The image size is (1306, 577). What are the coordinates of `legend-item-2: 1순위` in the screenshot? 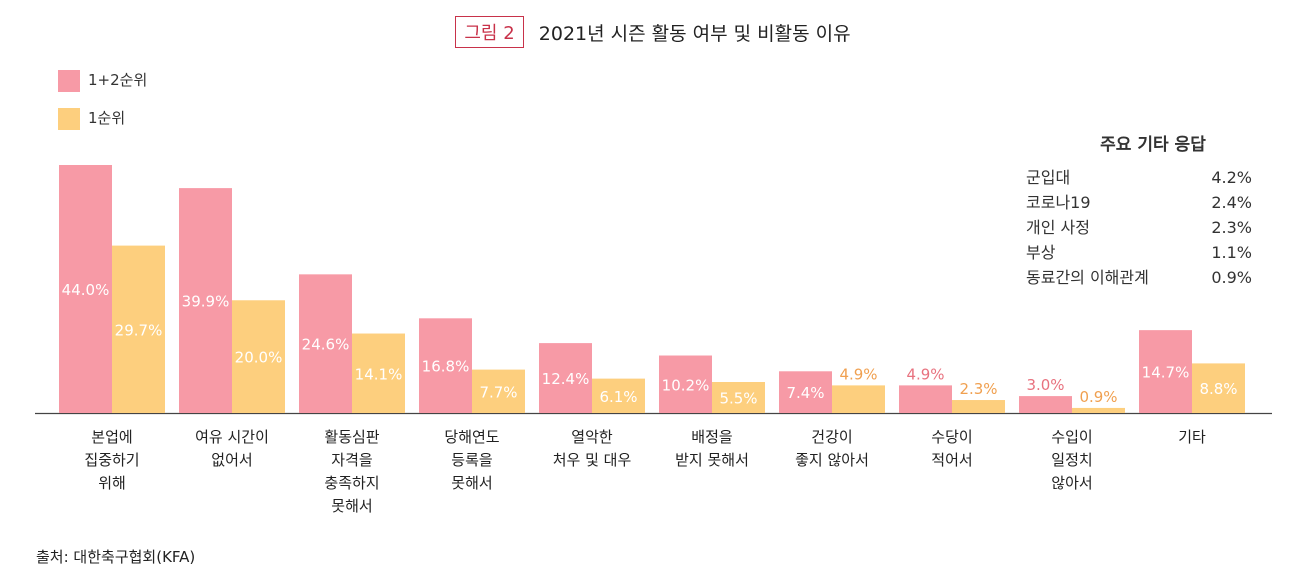 It's located at (91, 118).